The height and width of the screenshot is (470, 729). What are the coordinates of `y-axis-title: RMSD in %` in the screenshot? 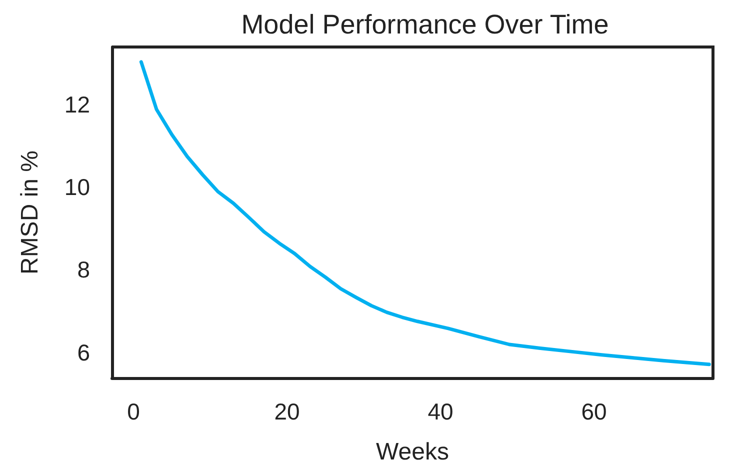 It's located at (30, 212).